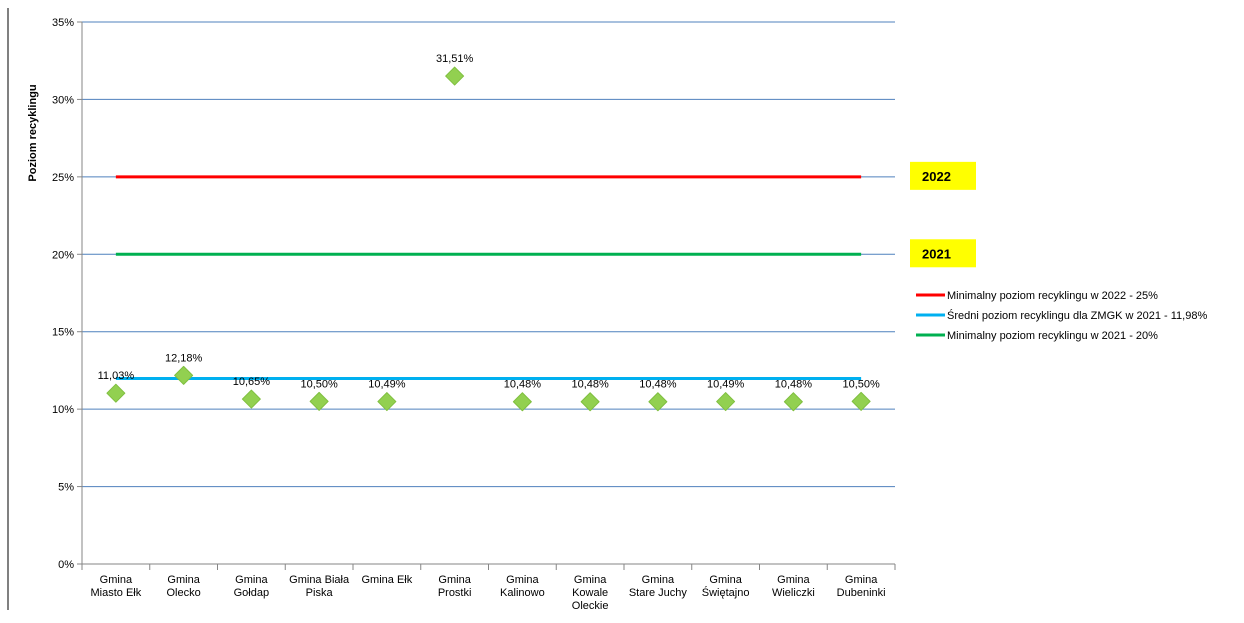 Image resolution: width=1244 pixels, height=623 pixels. What do you see at coordinates (936, 253) in the screenshot?
I see `year-badge-label: 2021` at bounding box center [936, 253].